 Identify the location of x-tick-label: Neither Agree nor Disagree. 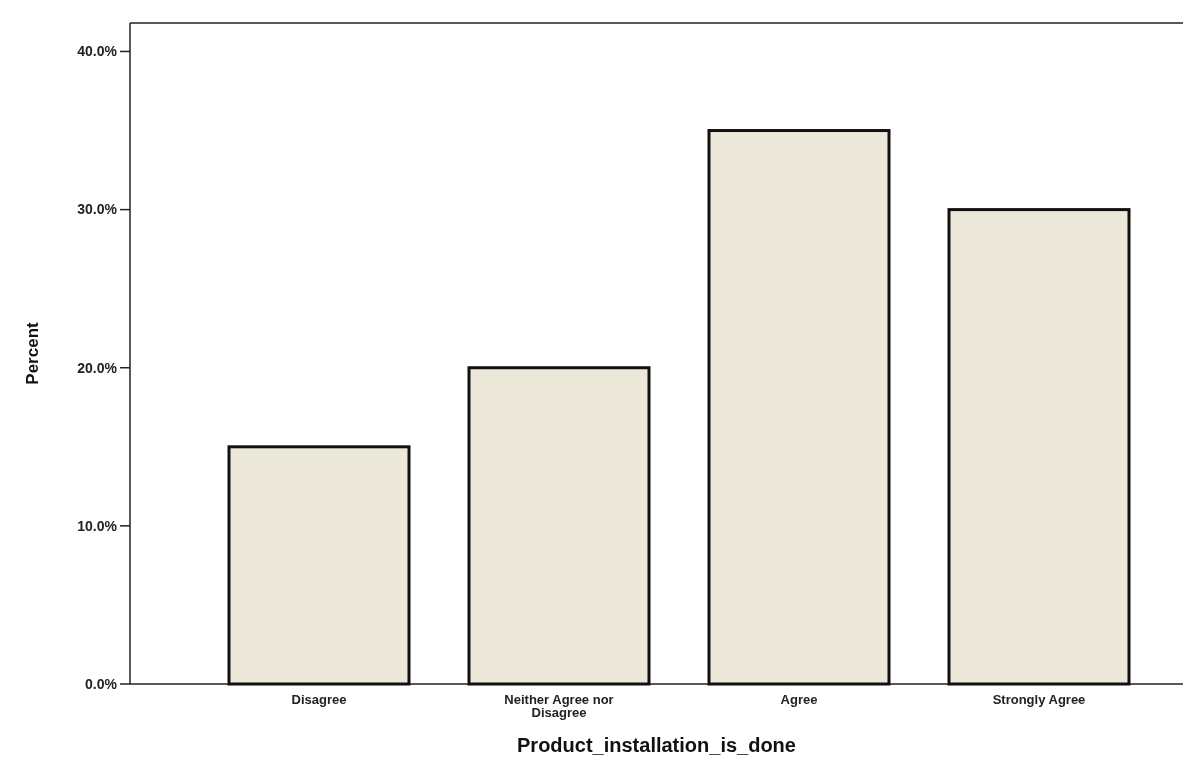
(559, 706).